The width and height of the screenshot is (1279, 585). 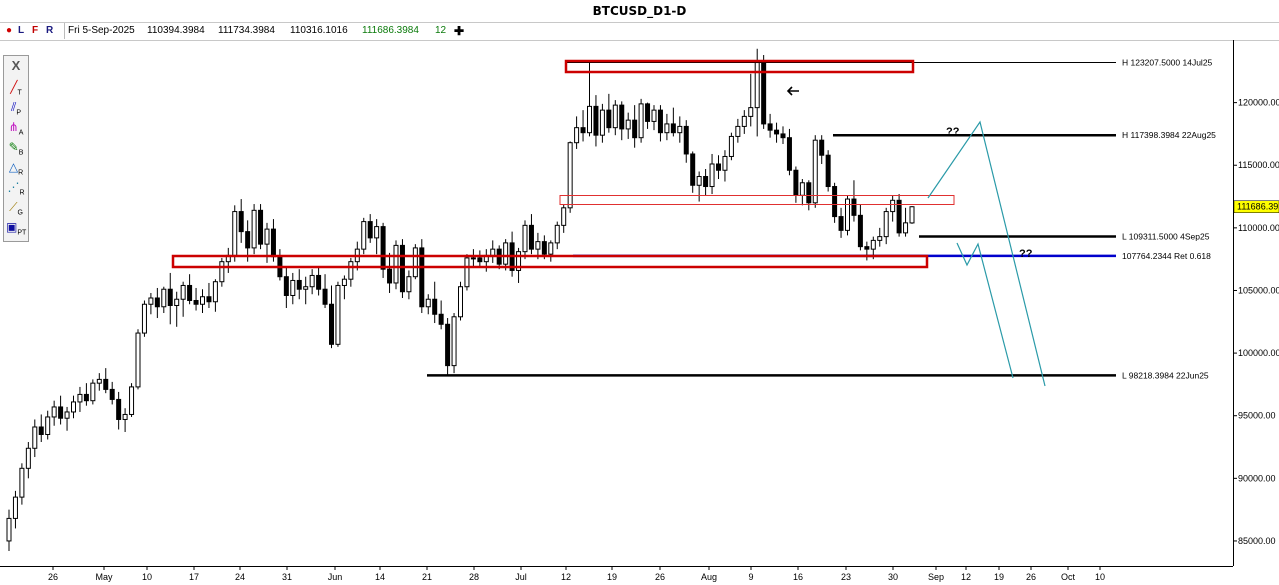 What do you see at coordinates (16, 108) in the screenshot?
I see `parallel-channel-icon: ⫽P` at bounding box center [16, 108].